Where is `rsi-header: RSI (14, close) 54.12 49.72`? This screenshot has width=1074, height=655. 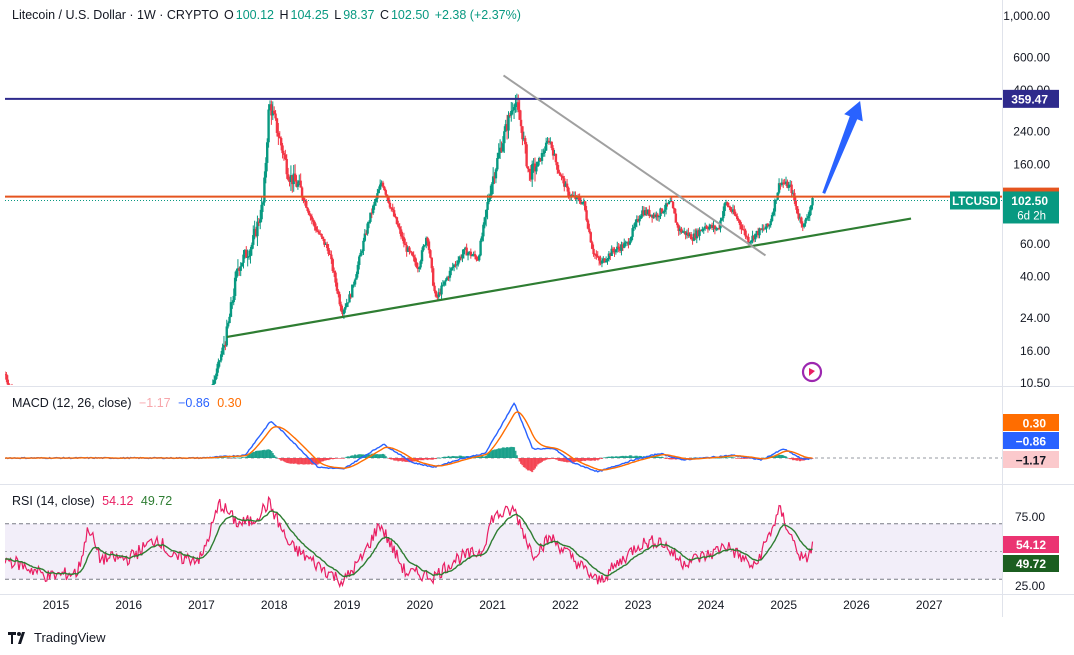
rsi-header: RSI (14, close) 54.12 49.72 is located at coordinates (94, 501).